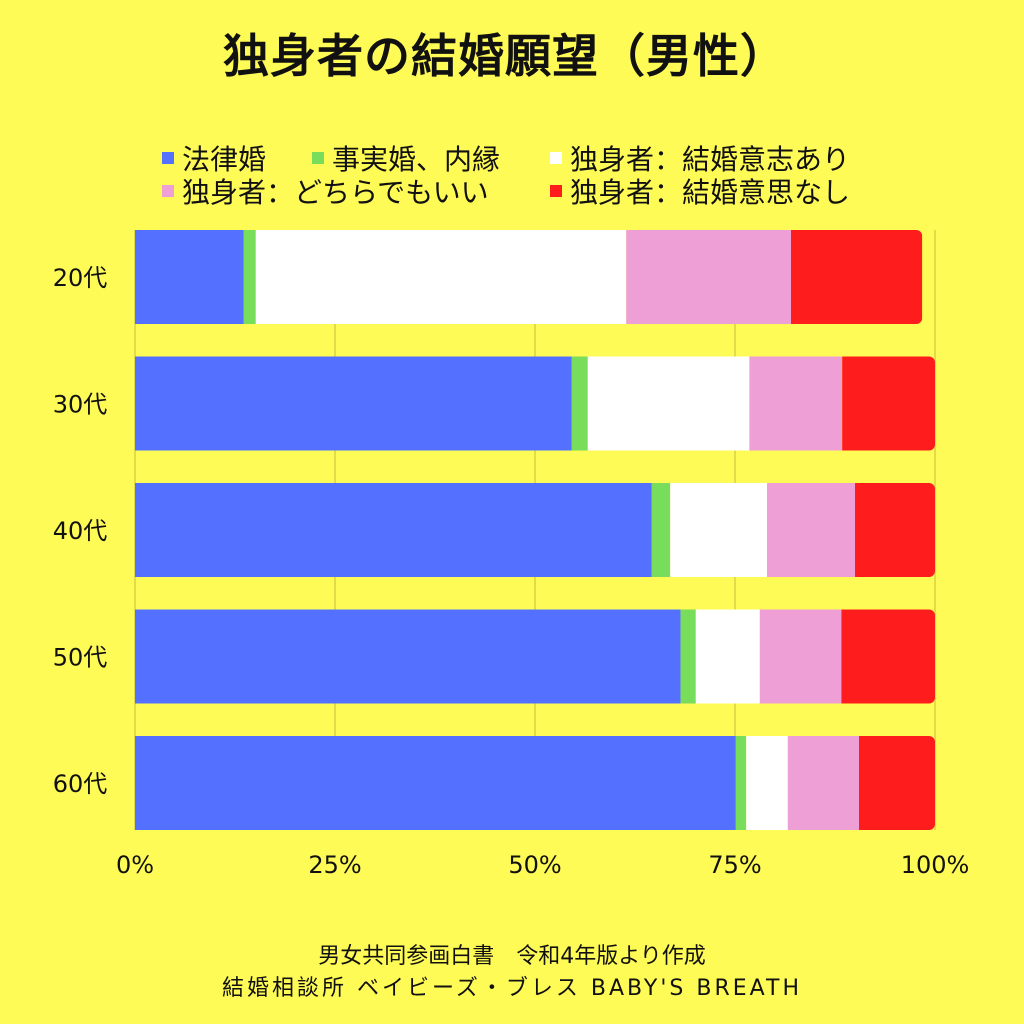 This screenshot has height=1024, width=1024. I want to click on legend-item-single-no-marriage: 独身者：結婚意思なし, so click(700, 191).